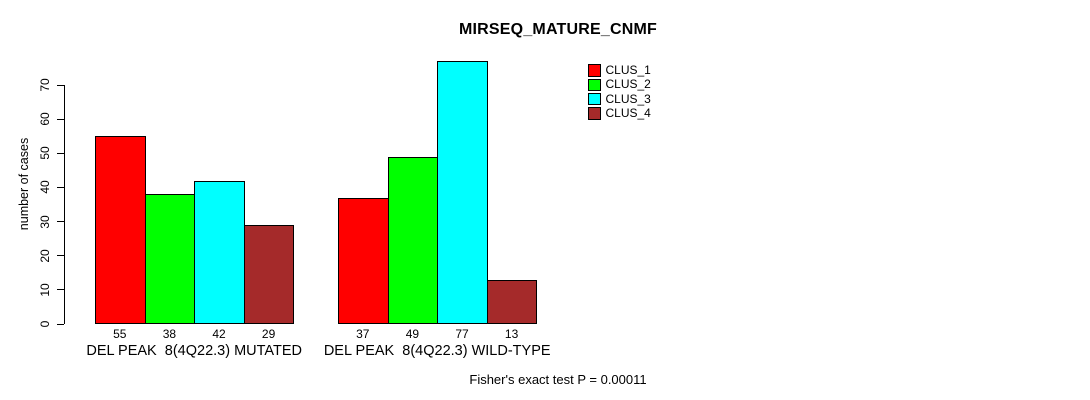 This screenshot has width=1090, height=400. I want to click on bar-value-label: 37, so click(363, 334).